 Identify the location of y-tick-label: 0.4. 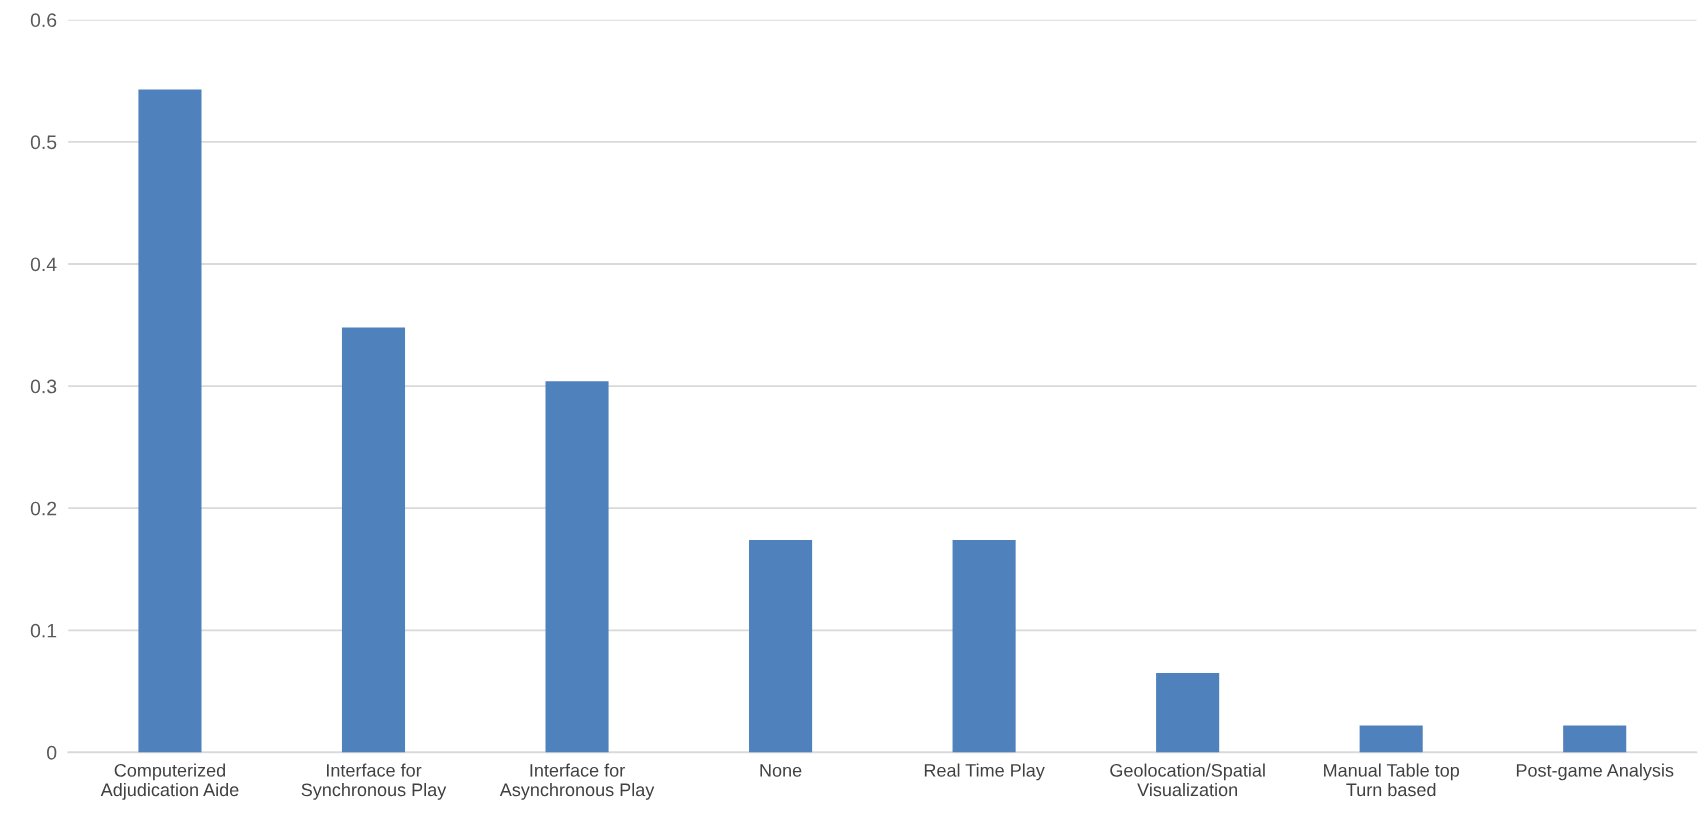
(43, 264).